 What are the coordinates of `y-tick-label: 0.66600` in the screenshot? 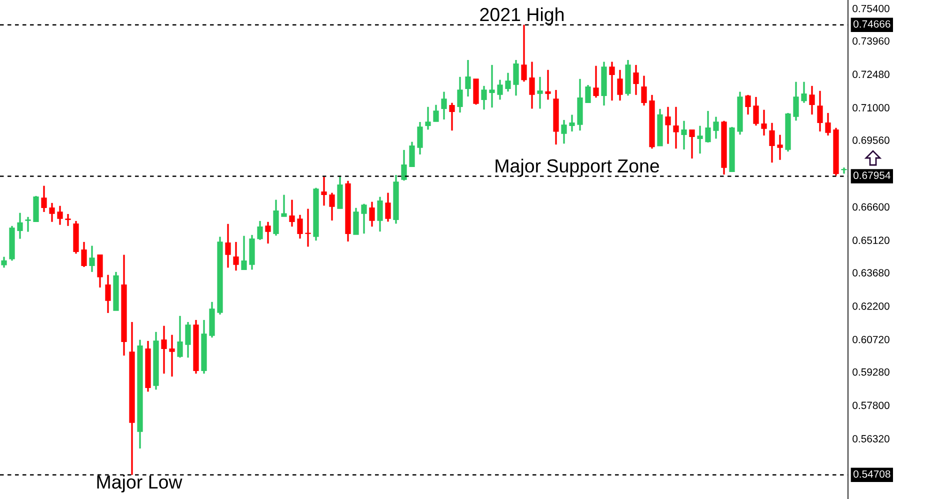 It's located at (871, 207).